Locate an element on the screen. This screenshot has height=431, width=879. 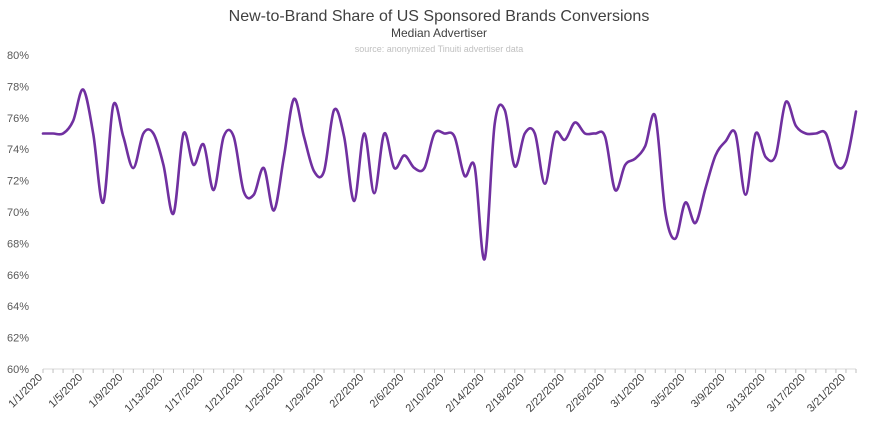
x-tick-label: 3/21/2020 is located at coordinates (826, 393).